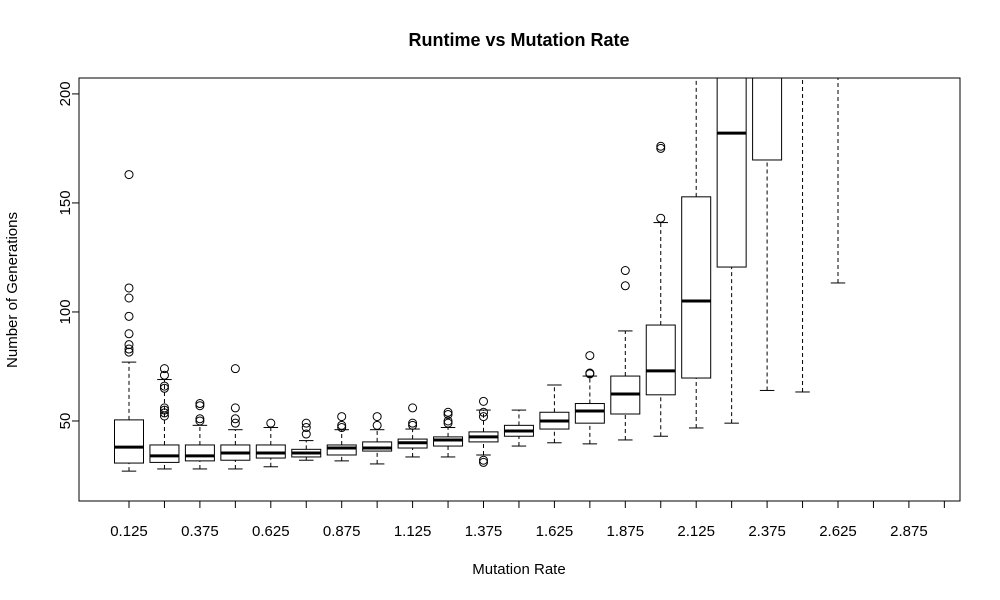 The height and width of the screenshot is (600, 1000). What do you see at coordinates (65, 421) in the screenshot?
I see `y-tick-label: 50` at bounding box center [65, 421].